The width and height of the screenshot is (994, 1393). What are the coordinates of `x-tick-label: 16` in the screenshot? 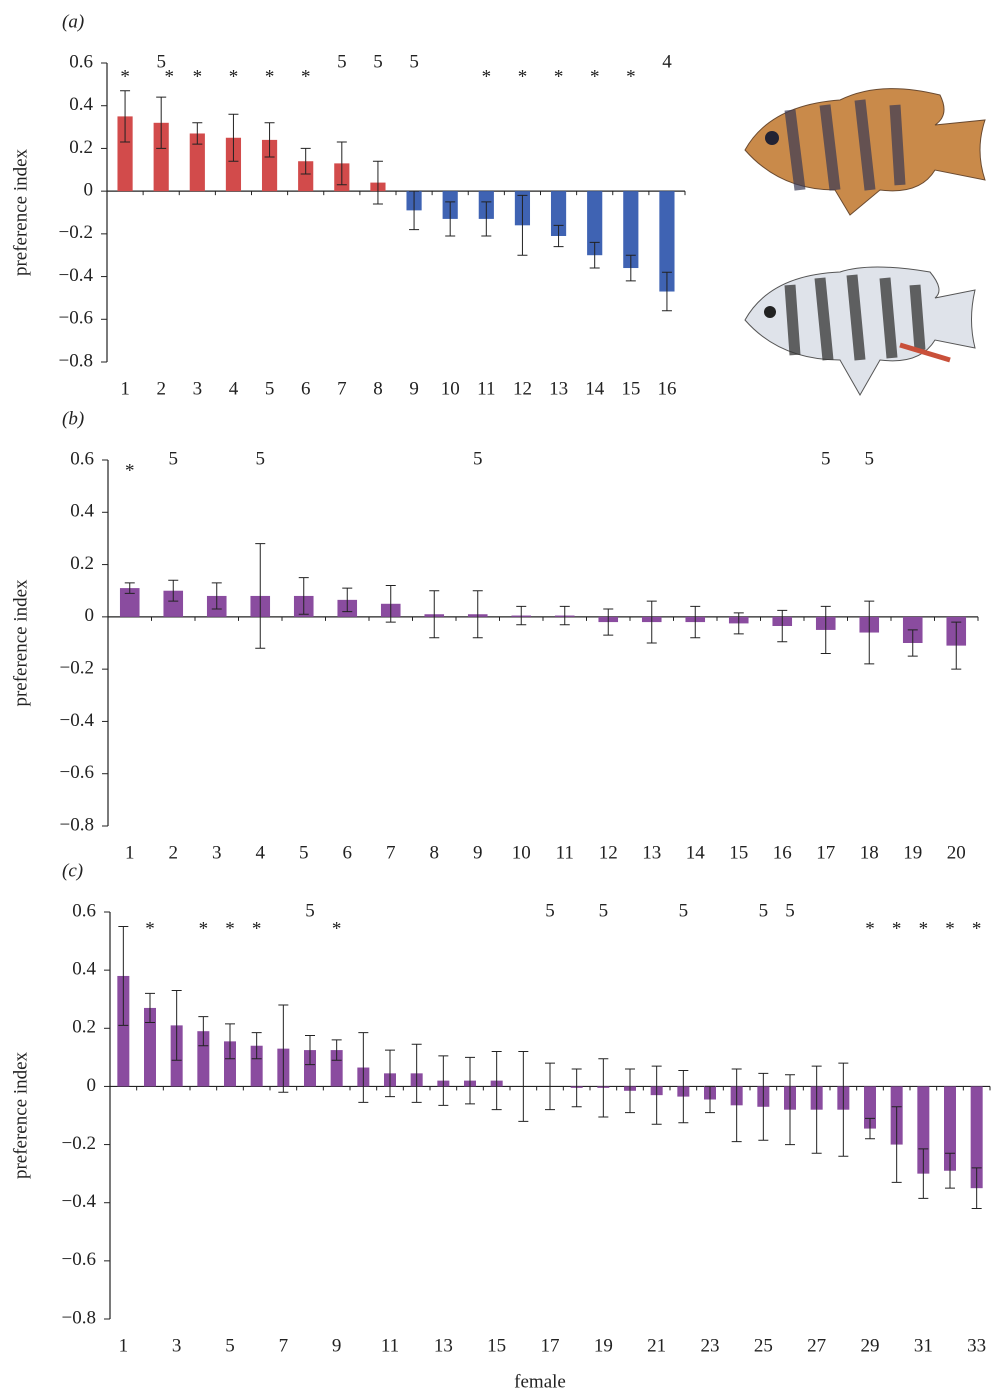 It's located at (782, 852).